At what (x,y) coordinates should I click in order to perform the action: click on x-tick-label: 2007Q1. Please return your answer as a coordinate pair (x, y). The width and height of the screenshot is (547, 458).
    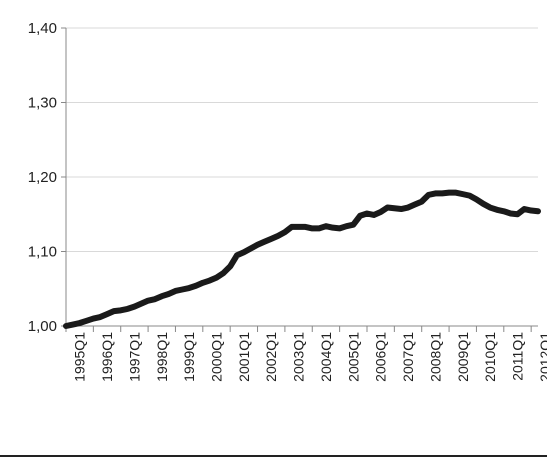
    Looking at the image, I should click on (408, 357).